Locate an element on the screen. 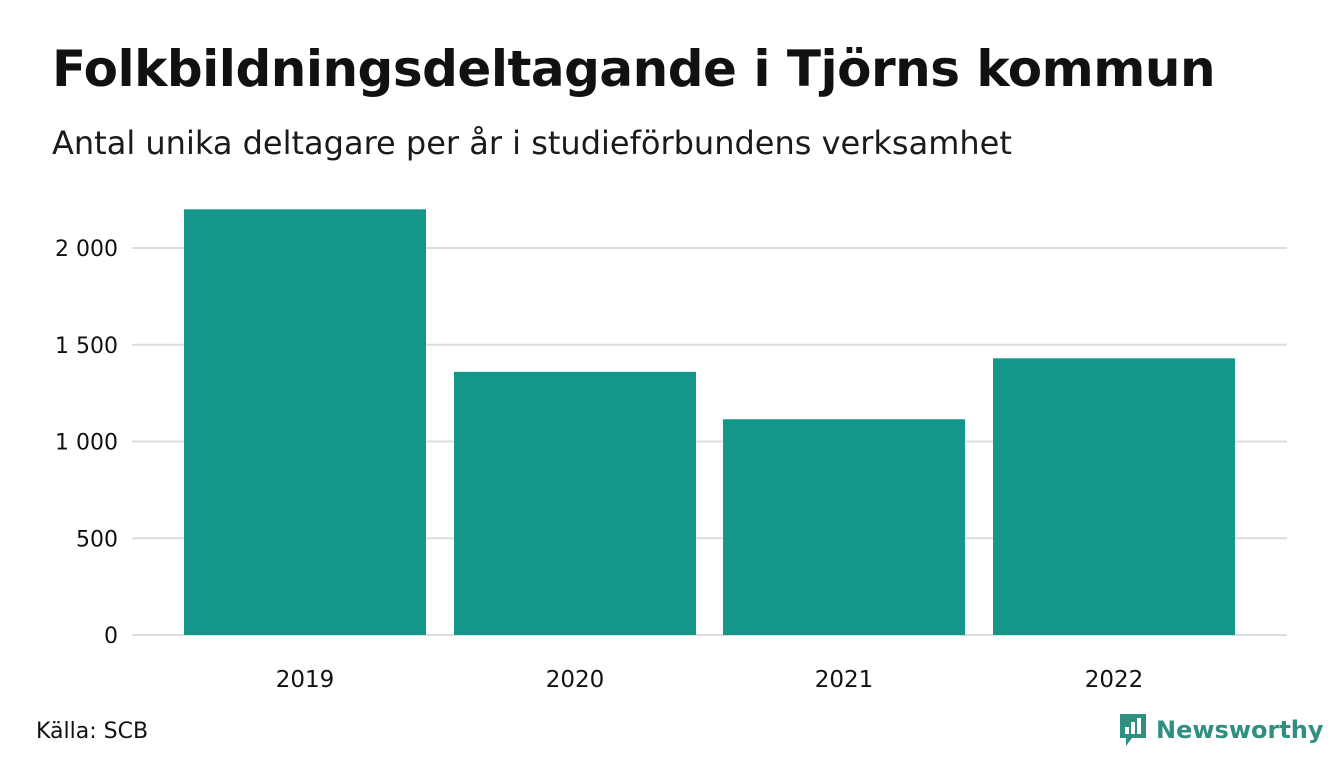 The width and height of the screenshot is (1340, 780). x-tick-label: 2019 is located at coordinates (305, 680).